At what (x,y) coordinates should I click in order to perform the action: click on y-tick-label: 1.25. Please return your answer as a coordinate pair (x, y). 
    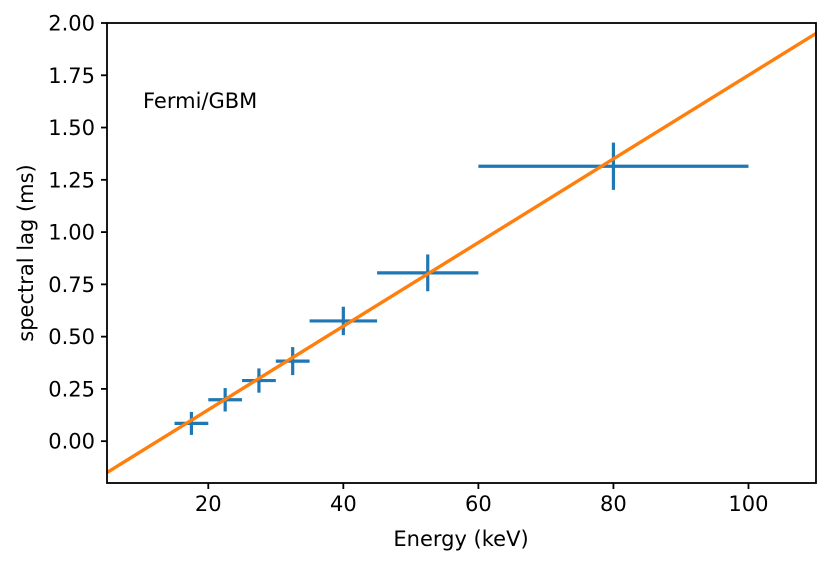
    Looking at the image, I should click on (71, 180).